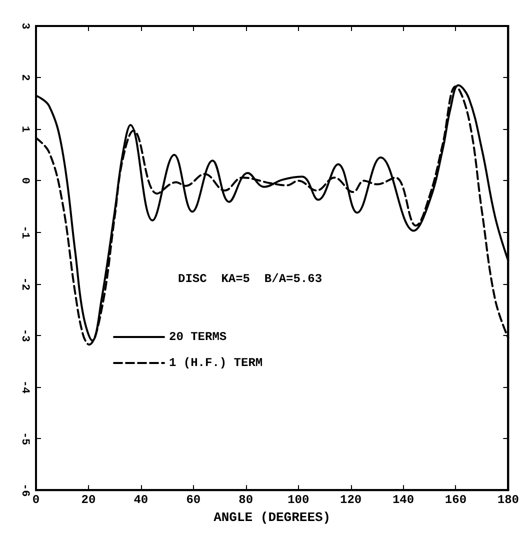 The image size is (530, 537). I want to click on x-tick-label: 140, so click(403, 500).